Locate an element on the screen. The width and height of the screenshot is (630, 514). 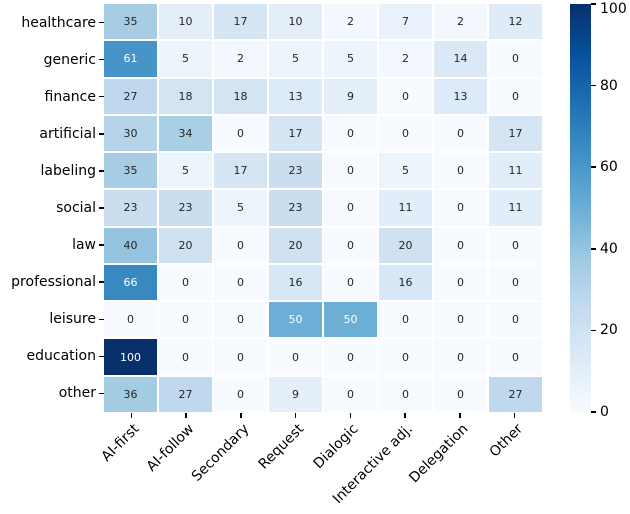
heatmap-cell: 30 is located at coordinates (130, 133).